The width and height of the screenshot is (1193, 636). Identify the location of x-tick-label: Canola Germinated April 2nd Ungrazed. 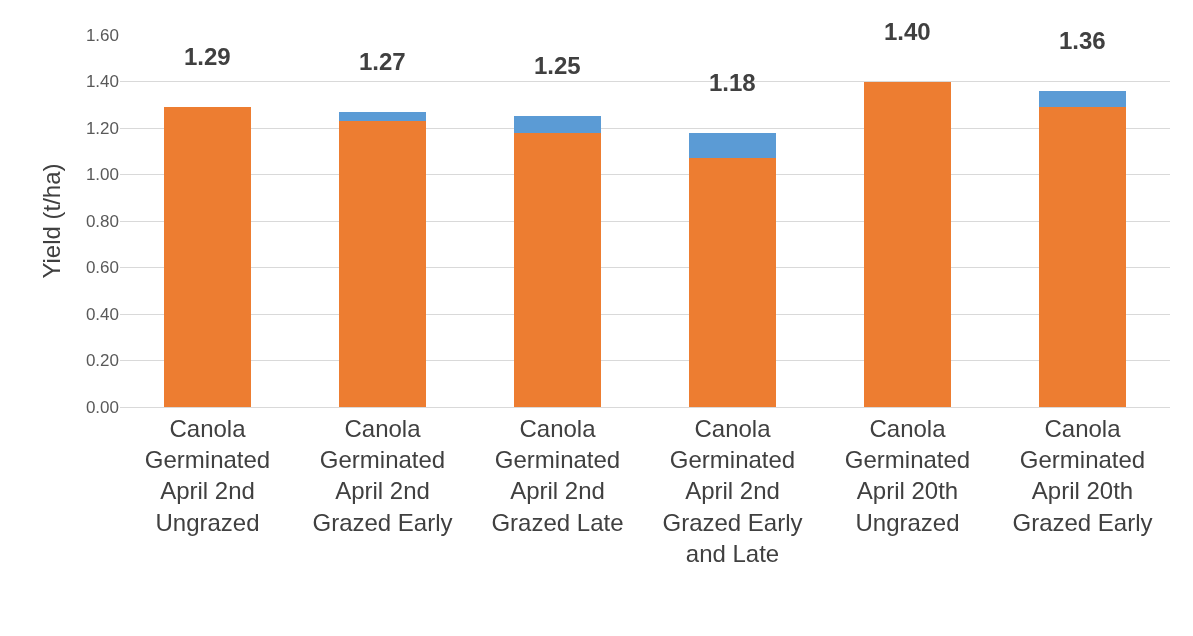
(207, 475).